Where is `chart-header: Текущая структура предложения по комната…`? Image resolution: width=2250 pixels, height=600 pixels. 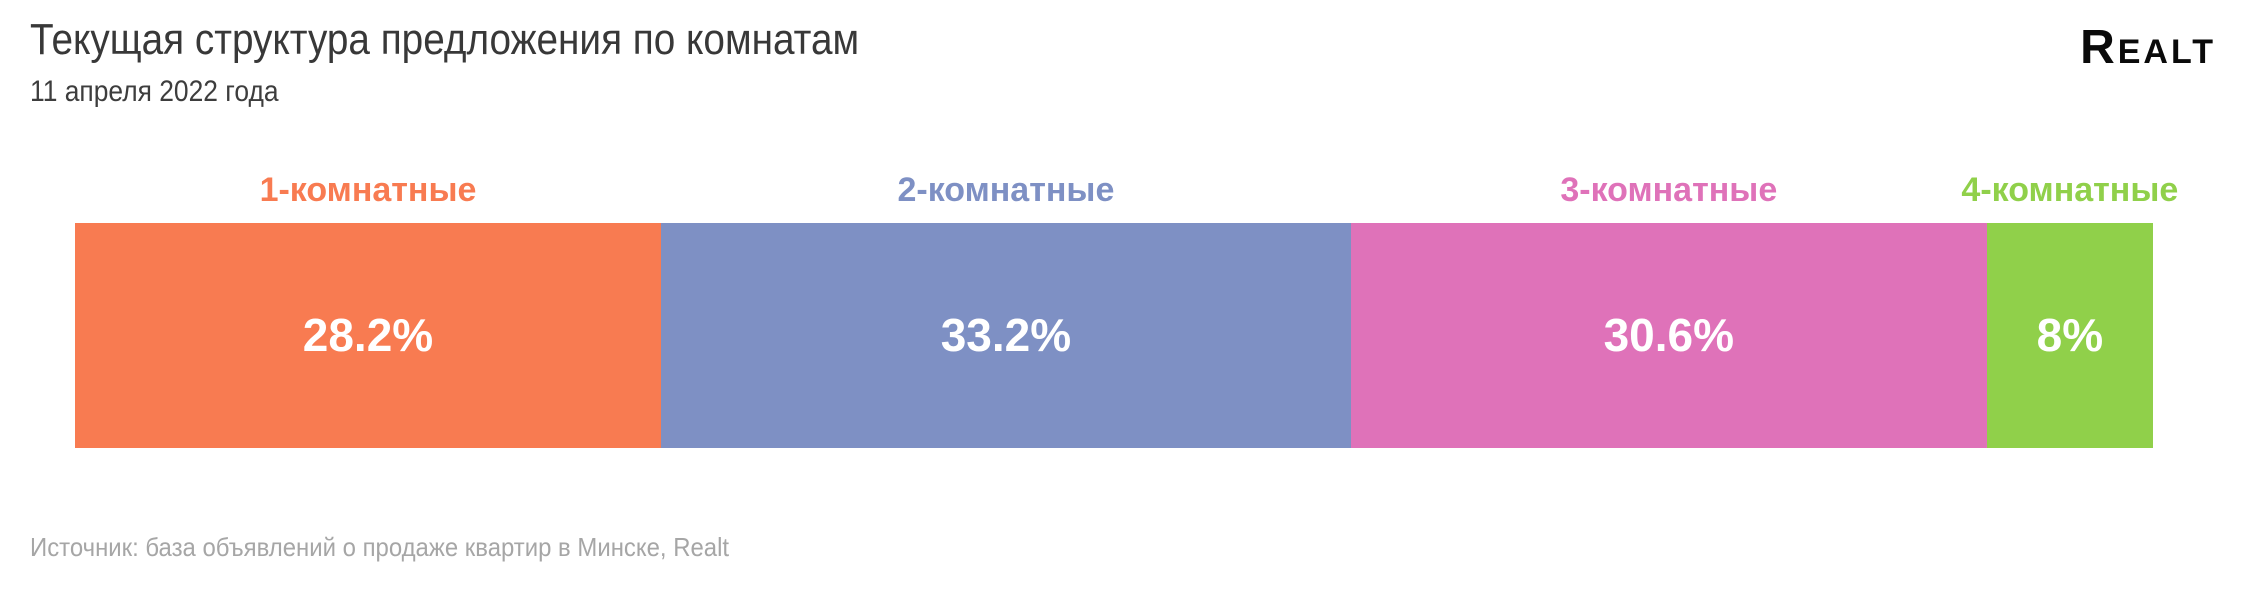 chart-header: Текущая структура предложения по комната… is located at coordinates (501, 61).